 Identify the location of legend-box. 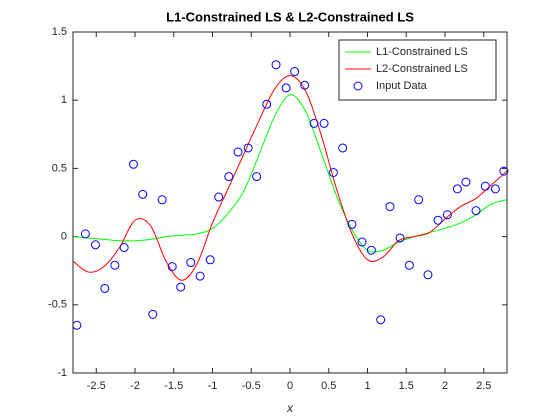
(417, 70).